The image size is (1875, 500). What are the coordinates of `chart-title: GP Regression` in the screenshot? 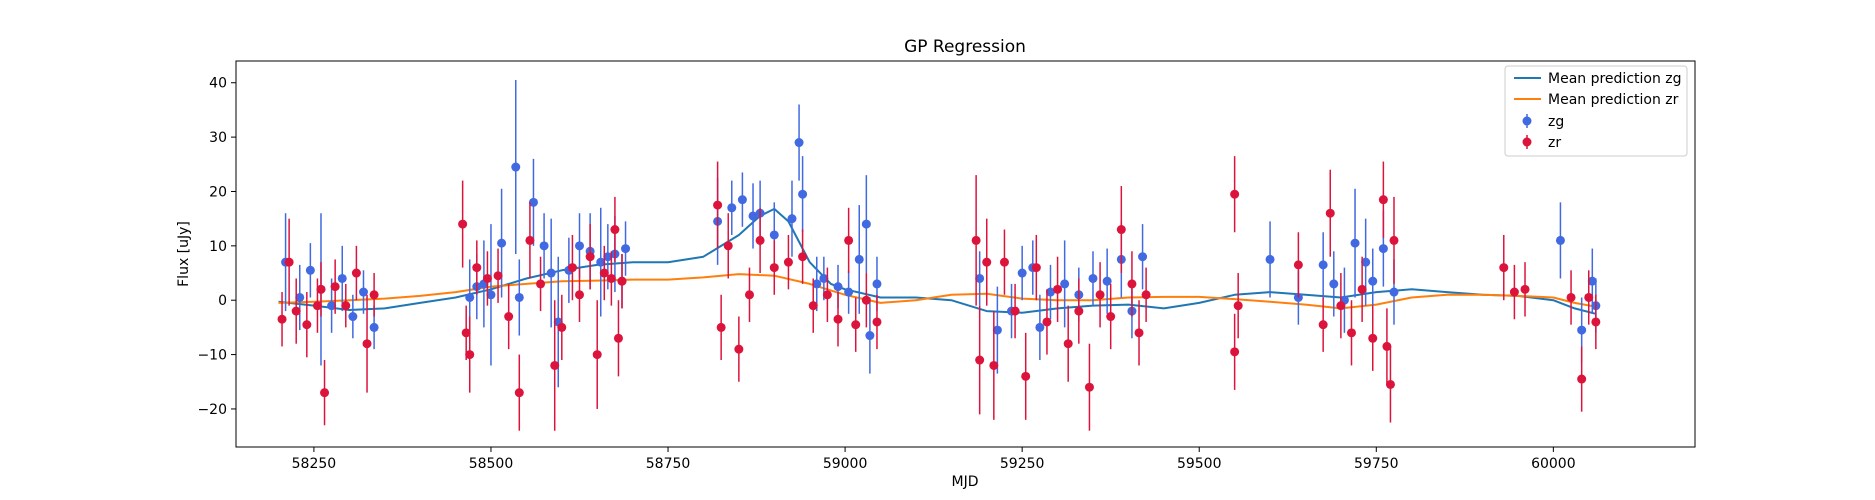 It's located at (965, 47).